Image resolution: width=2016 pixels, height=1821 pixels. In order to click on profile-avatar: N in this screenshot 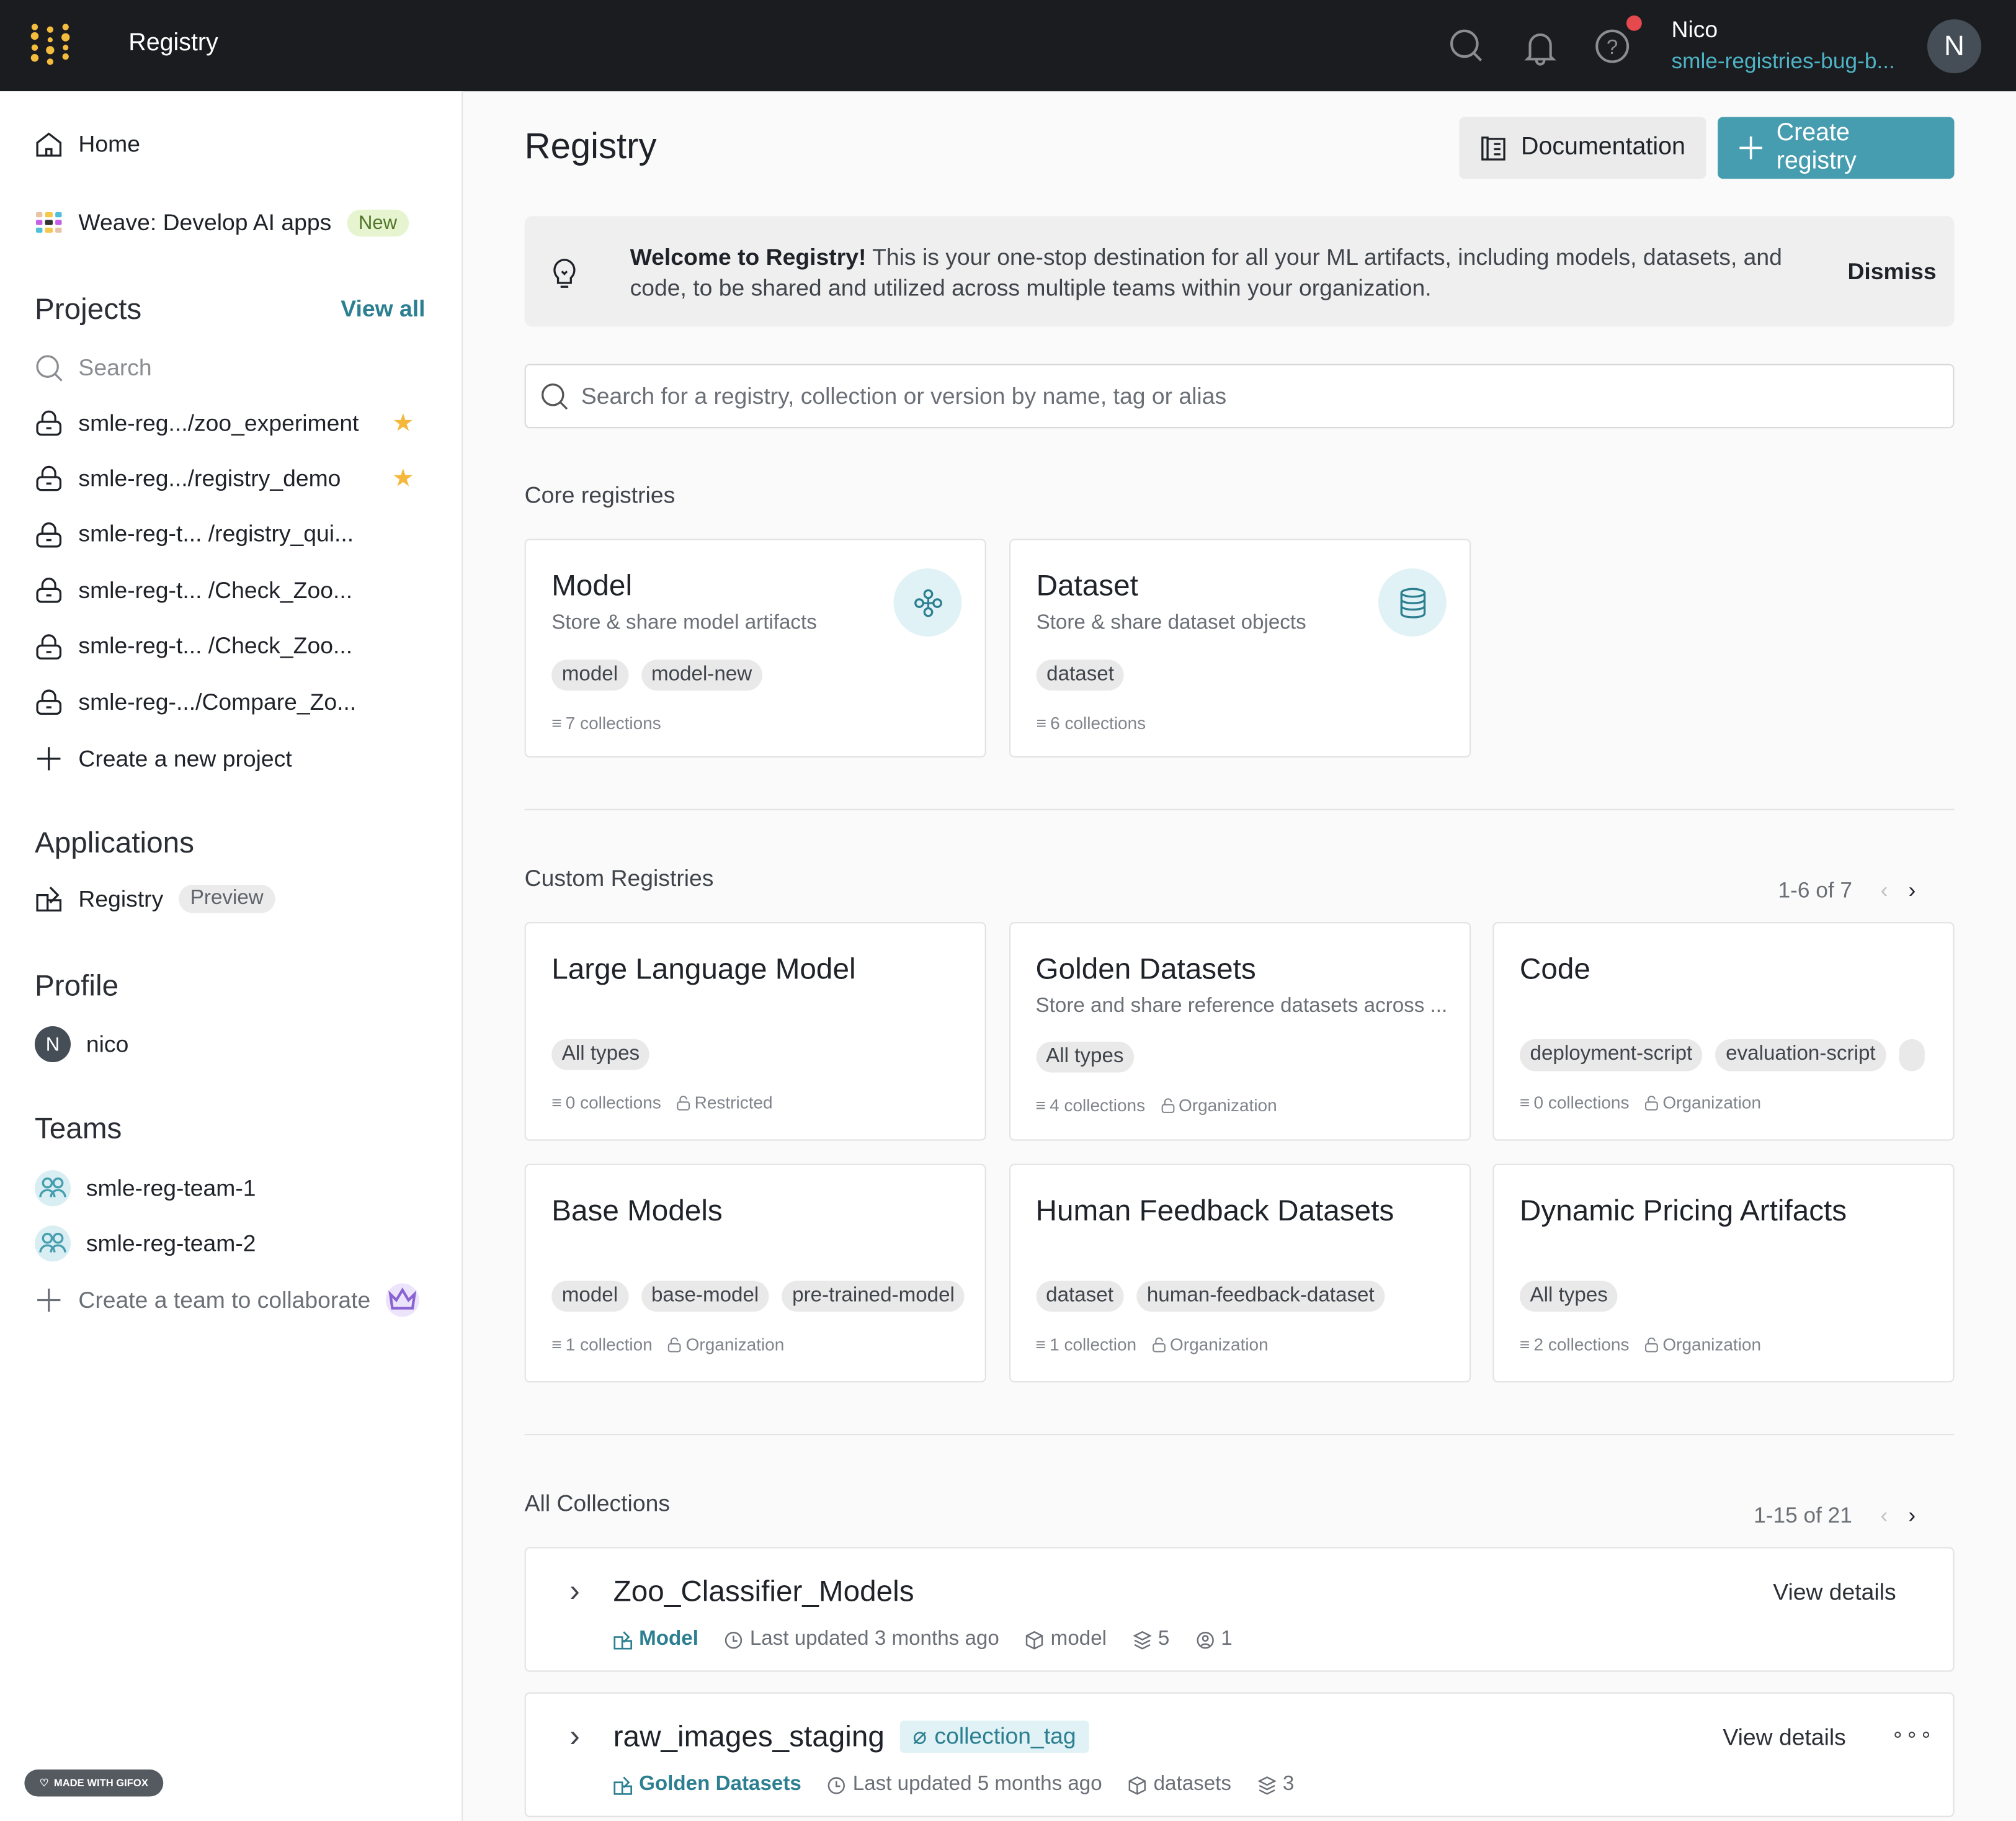, I will do `click(53, 1044)`.